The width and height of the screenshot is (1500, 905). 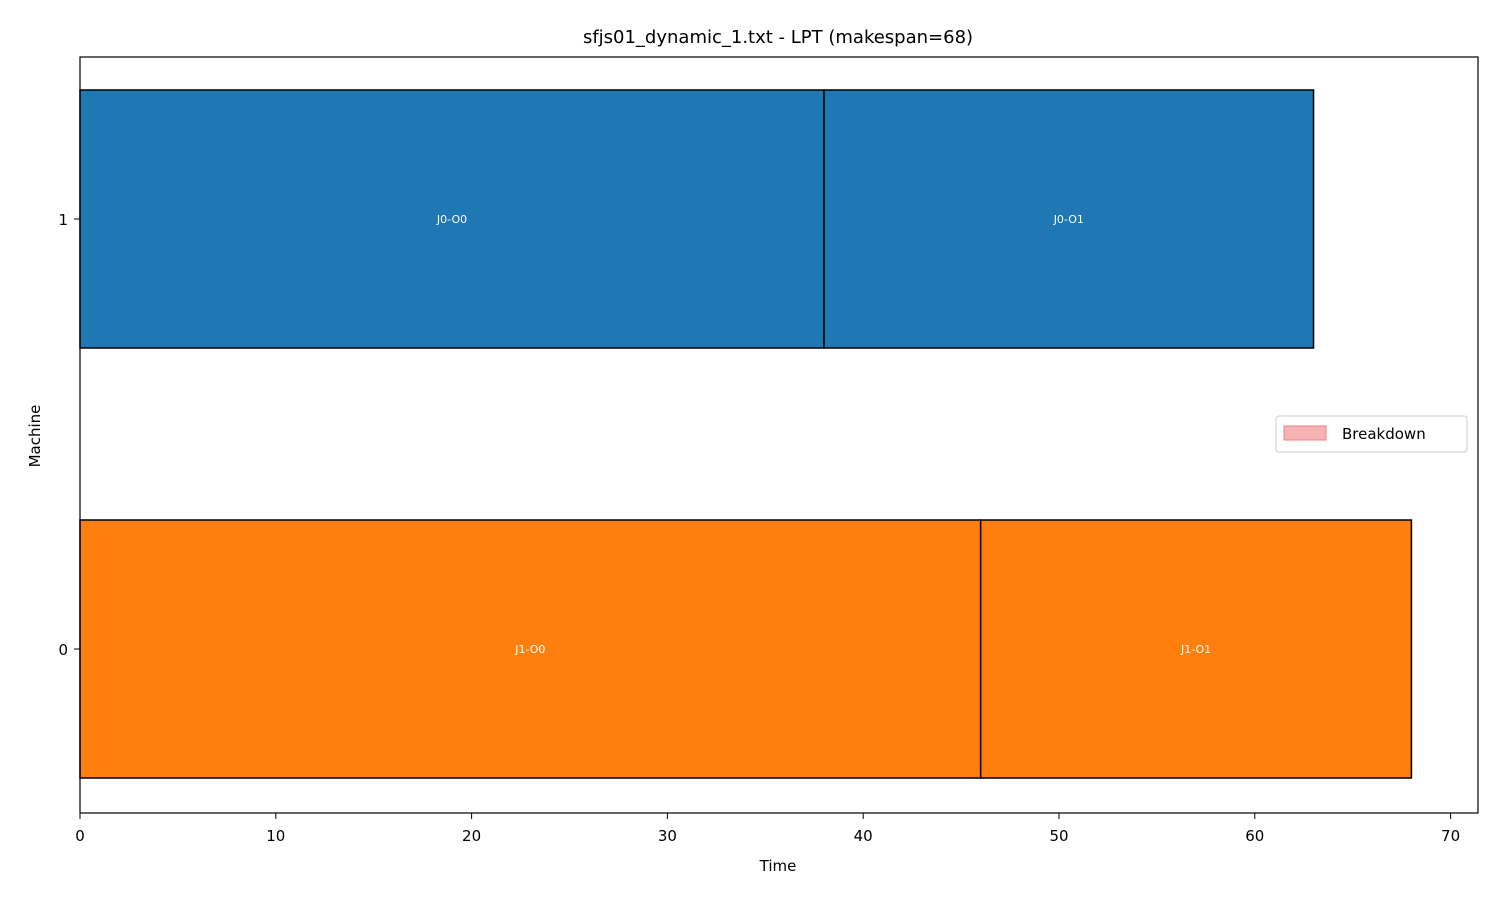 I want to click on x-tick-label: 0, so click(x=80, y=836).